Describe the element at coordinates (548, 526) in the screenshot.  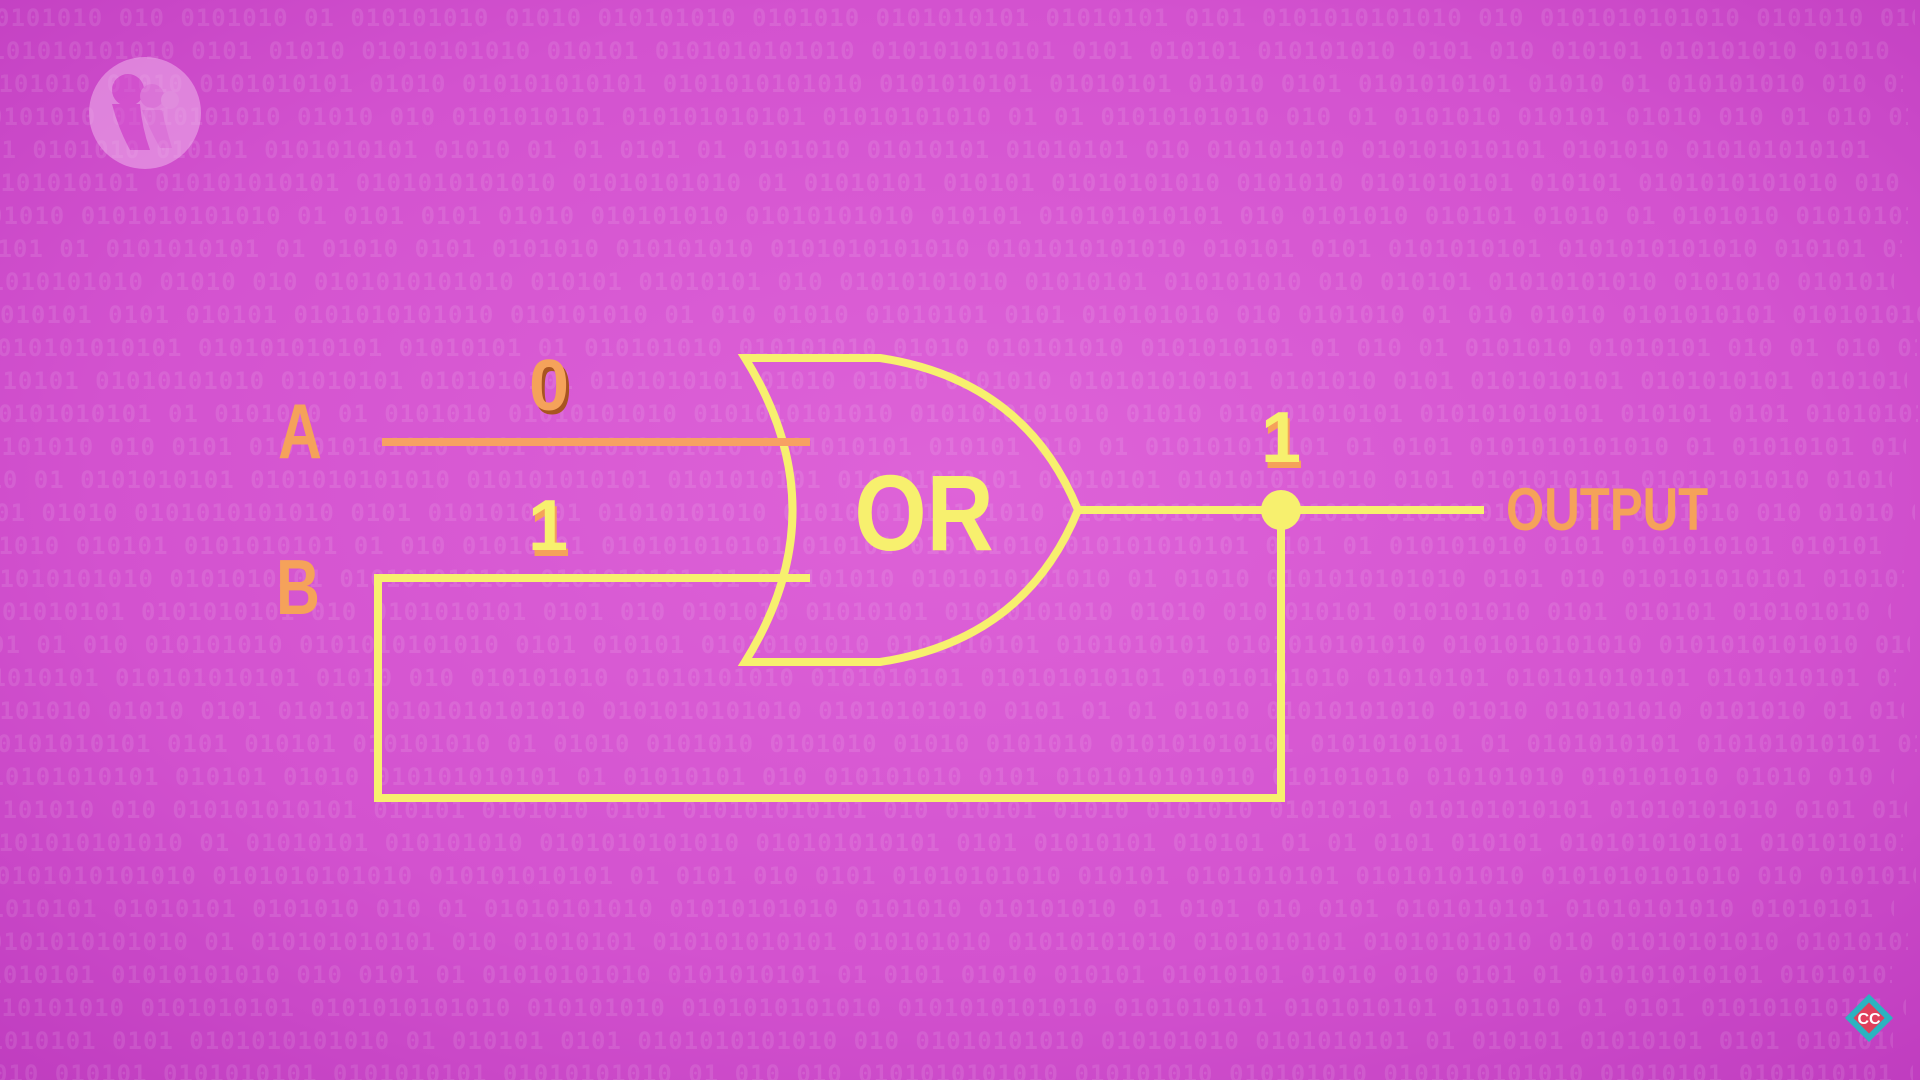
I see `input-b-value: 1` at that location.